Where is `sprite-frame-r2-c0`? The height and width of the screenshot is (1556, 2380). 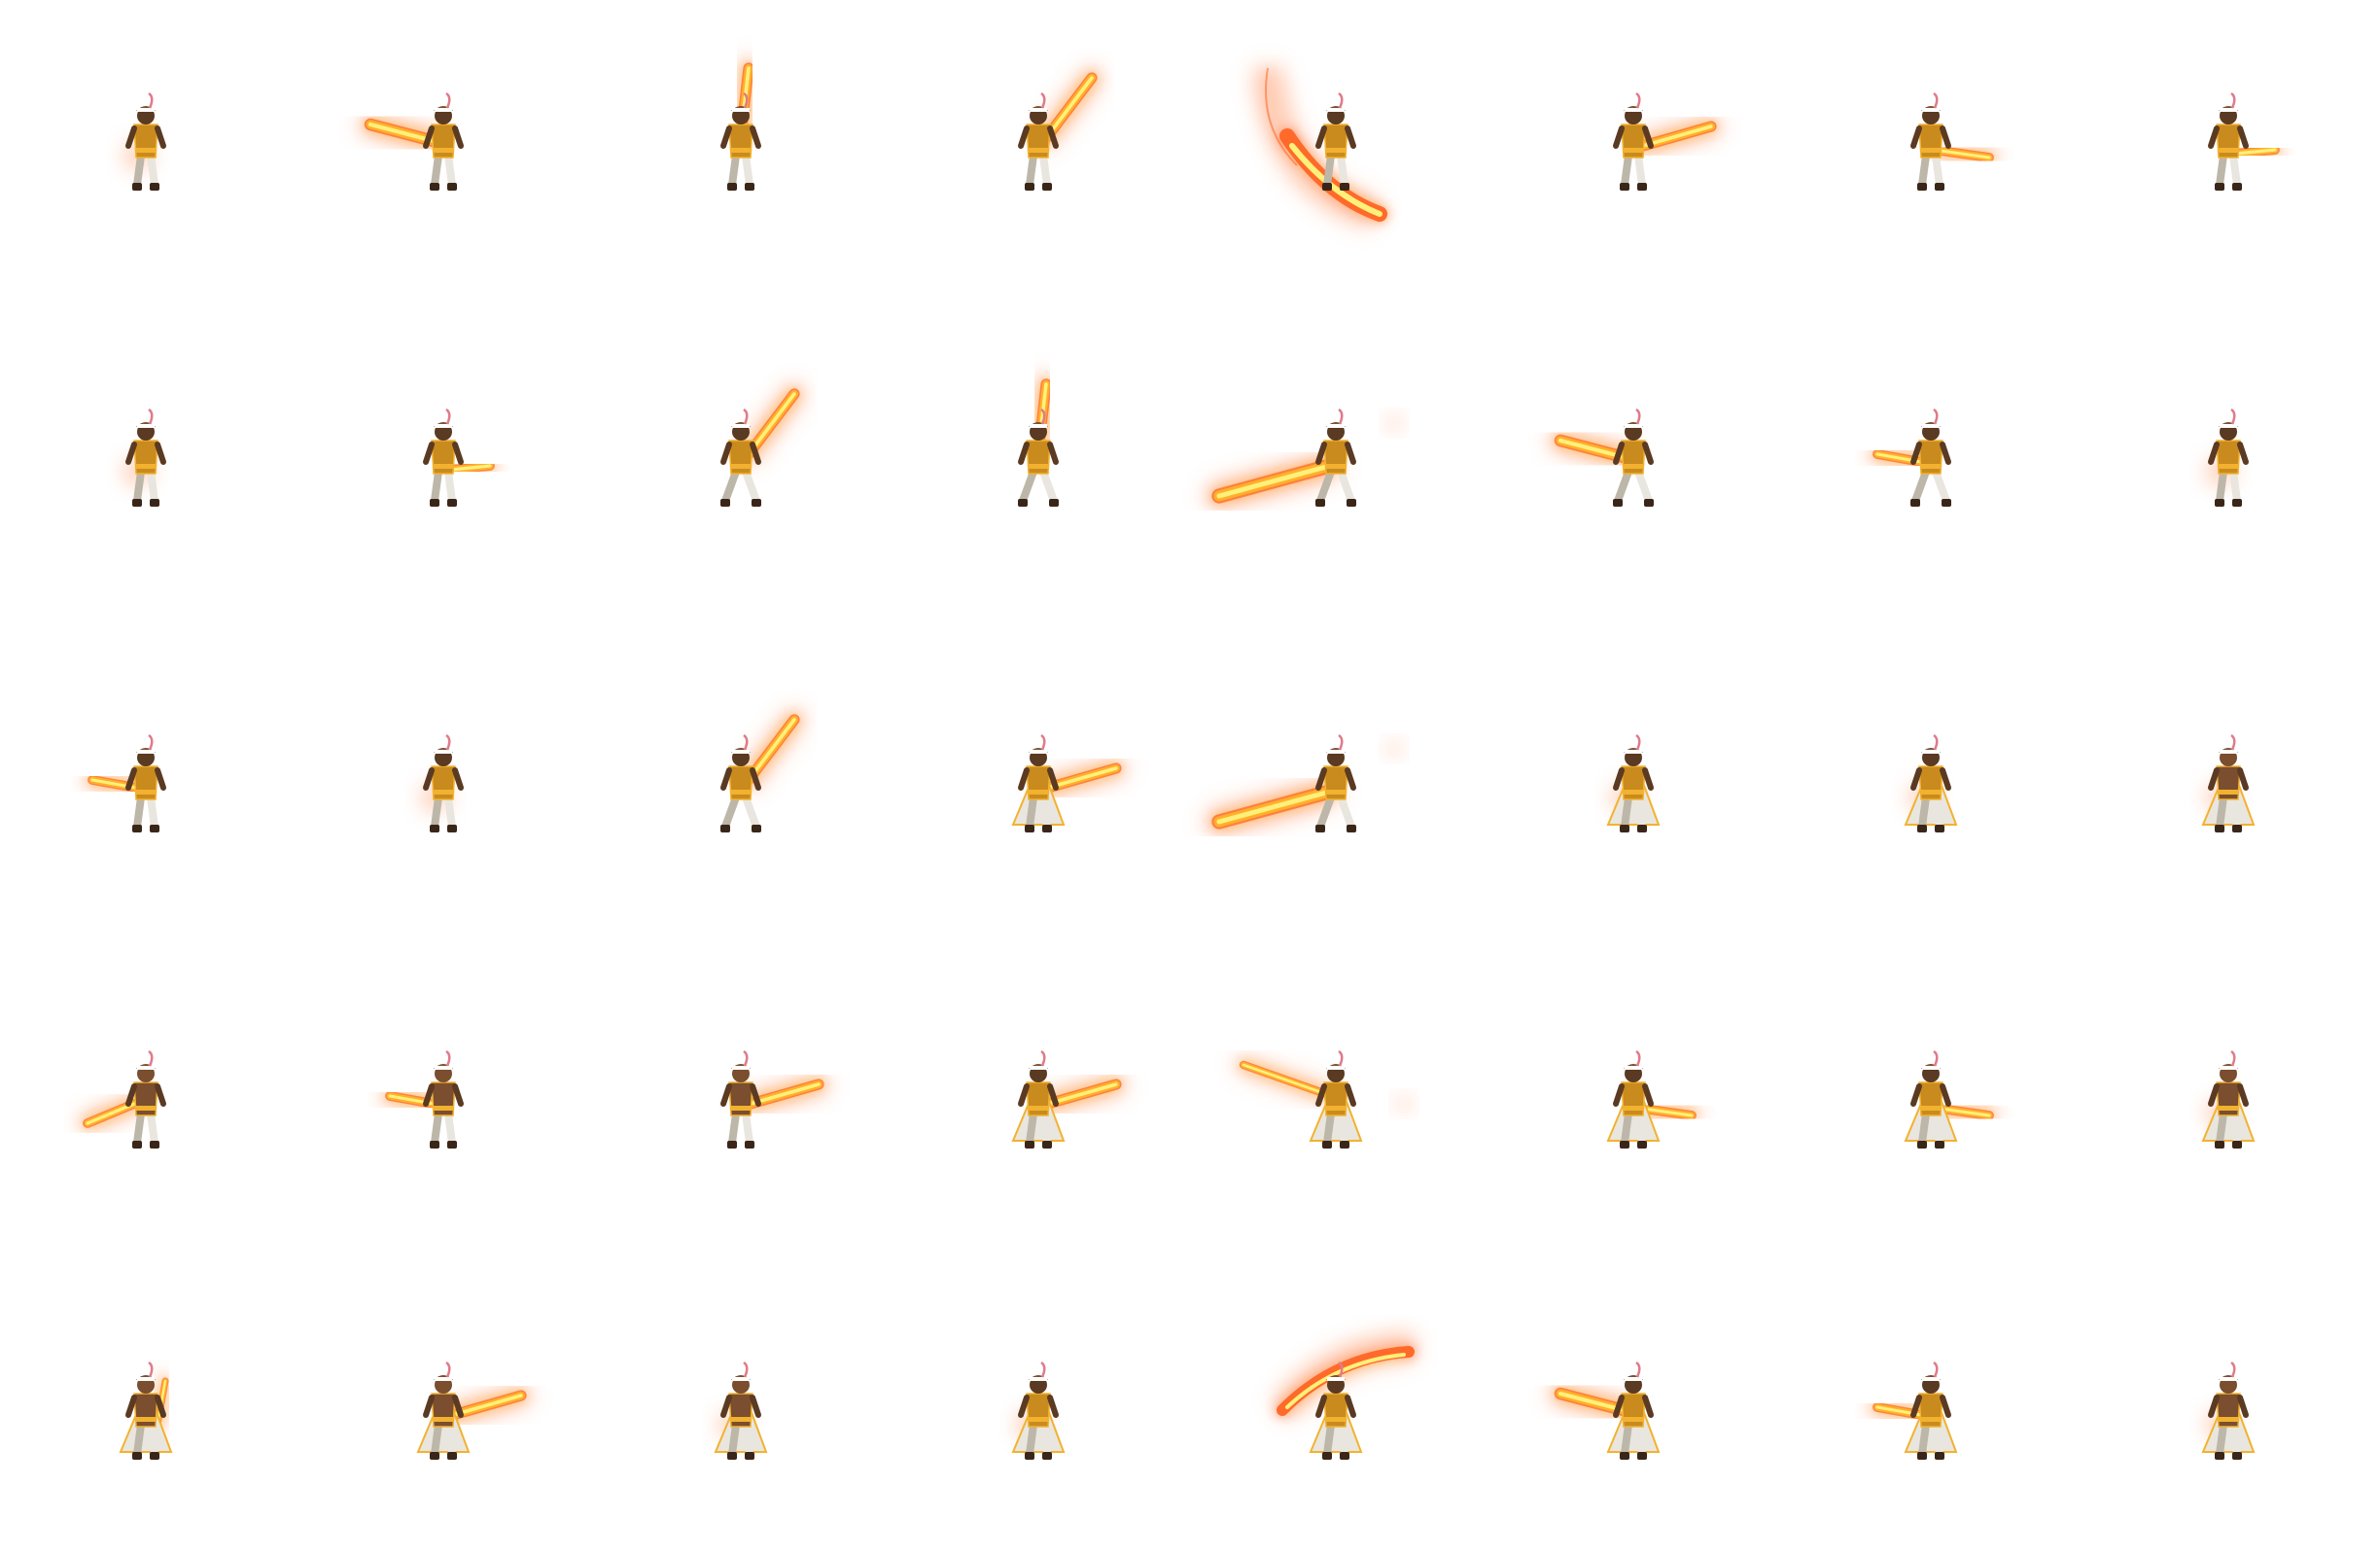
sprite-frame-r2-c0 is located at coordinates (125, 782).